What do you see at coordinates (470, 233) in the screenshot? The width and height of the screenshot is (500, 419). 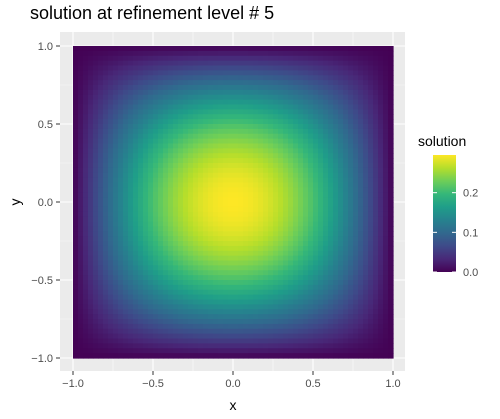 I see `colorbar-tick-label: 0.1` at bounding box center [470, 233].